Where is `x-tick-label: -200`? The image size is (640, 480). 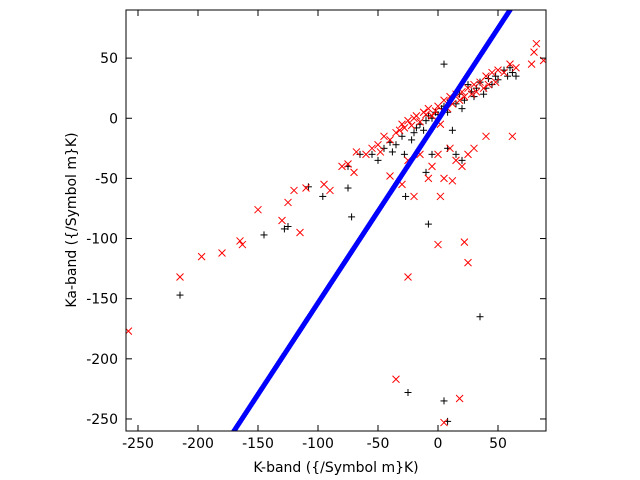
x-tick-label: -200 is located at coordinates (198, 444).